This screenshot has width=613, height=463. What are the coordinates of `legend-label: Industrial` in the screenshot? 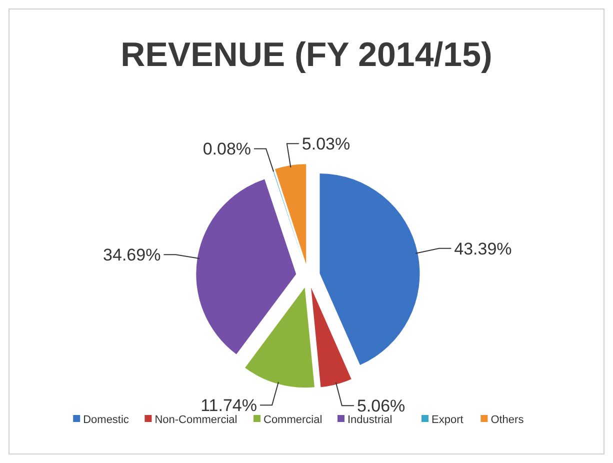 It's located at (370, 420).